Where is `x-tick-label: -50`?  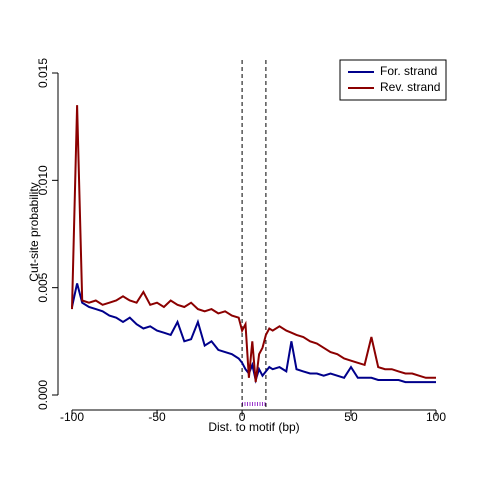
x-tick-label: -50 is located at coordinates (157, 417).